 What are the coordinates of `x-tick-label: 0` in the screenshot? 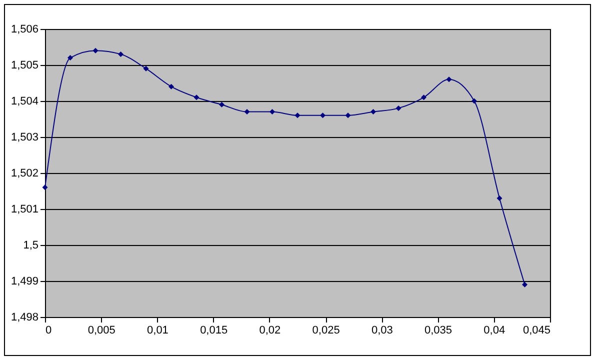 It's located at (49, 330).